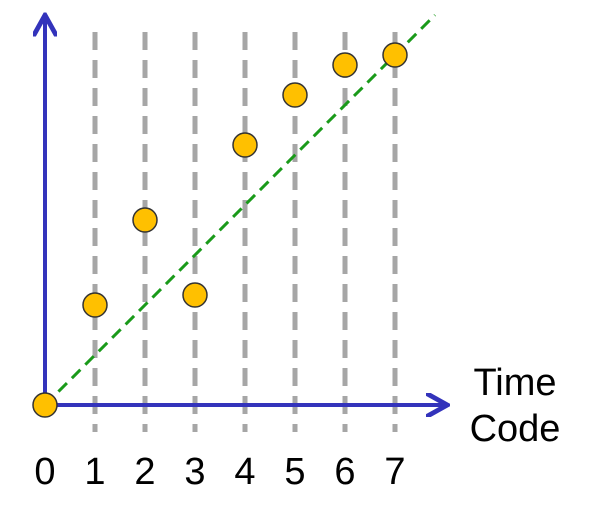 This screenshot has height=508, width=596. Describe the element at coordinates (194, 472) in the screenshot. I see `x-tick-label: 3` at that location.